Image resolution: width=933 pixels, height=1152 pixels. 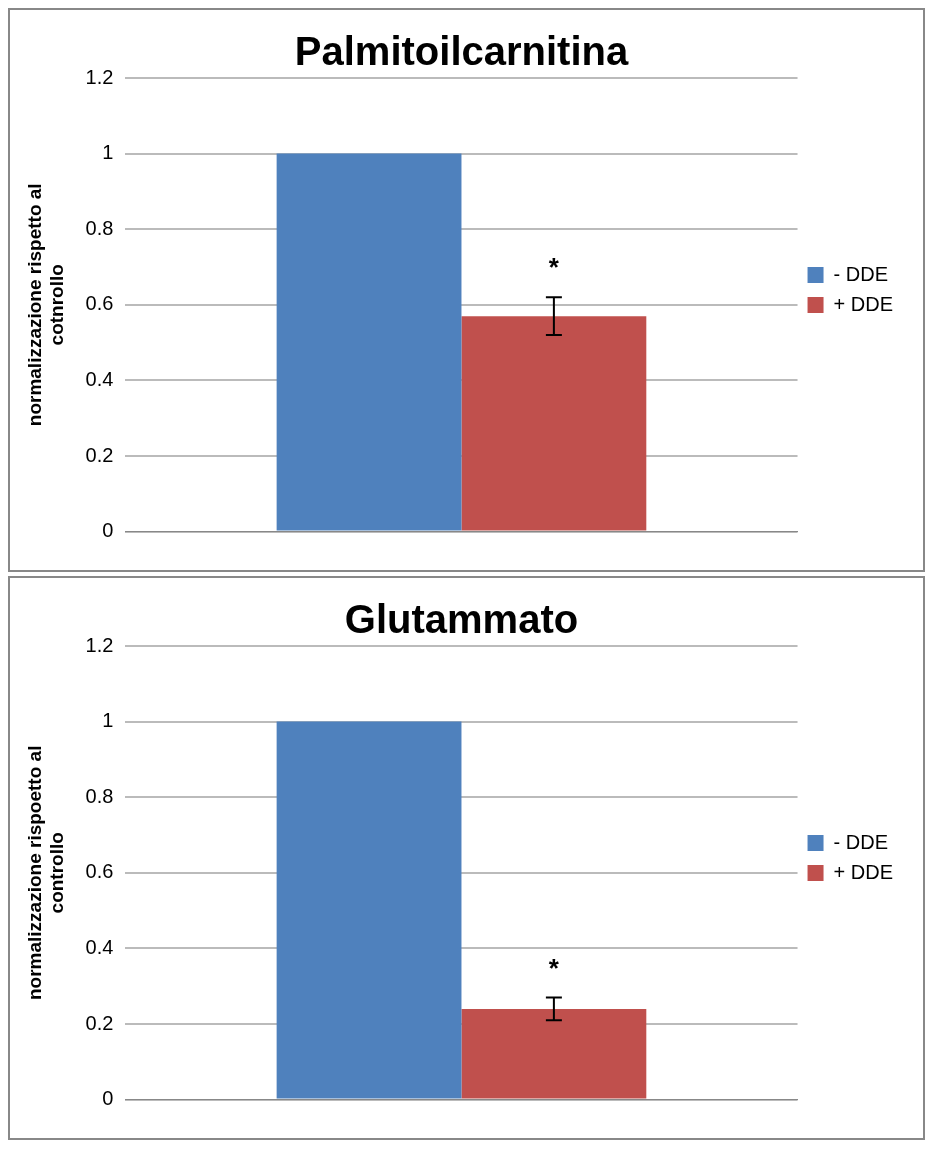 What do you see at coordinates (45, 305) in the screenshot?
I see `y-axis-title: normalizzazione rispetto al cotnrollo` at bounding box center [45, 305].